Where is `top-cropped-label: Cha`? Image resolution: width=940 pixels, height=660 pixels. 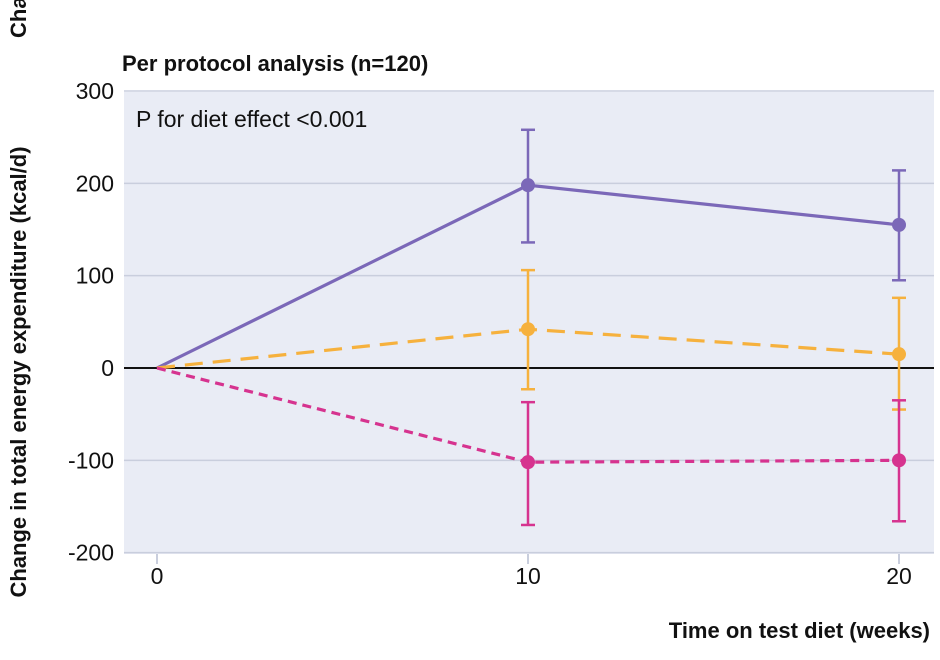
top-cropped-label: Cha is located at coordinates (18, 19).